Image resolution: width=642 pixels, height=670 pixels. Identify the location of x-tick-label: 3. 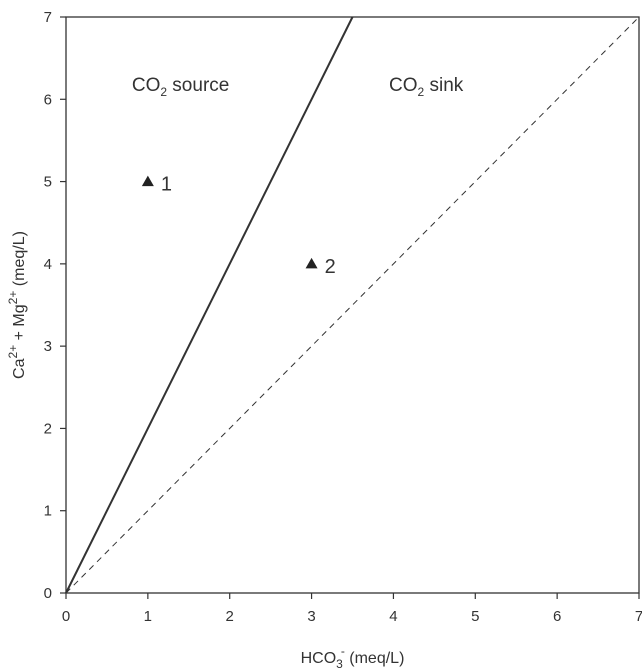
(311, 616).